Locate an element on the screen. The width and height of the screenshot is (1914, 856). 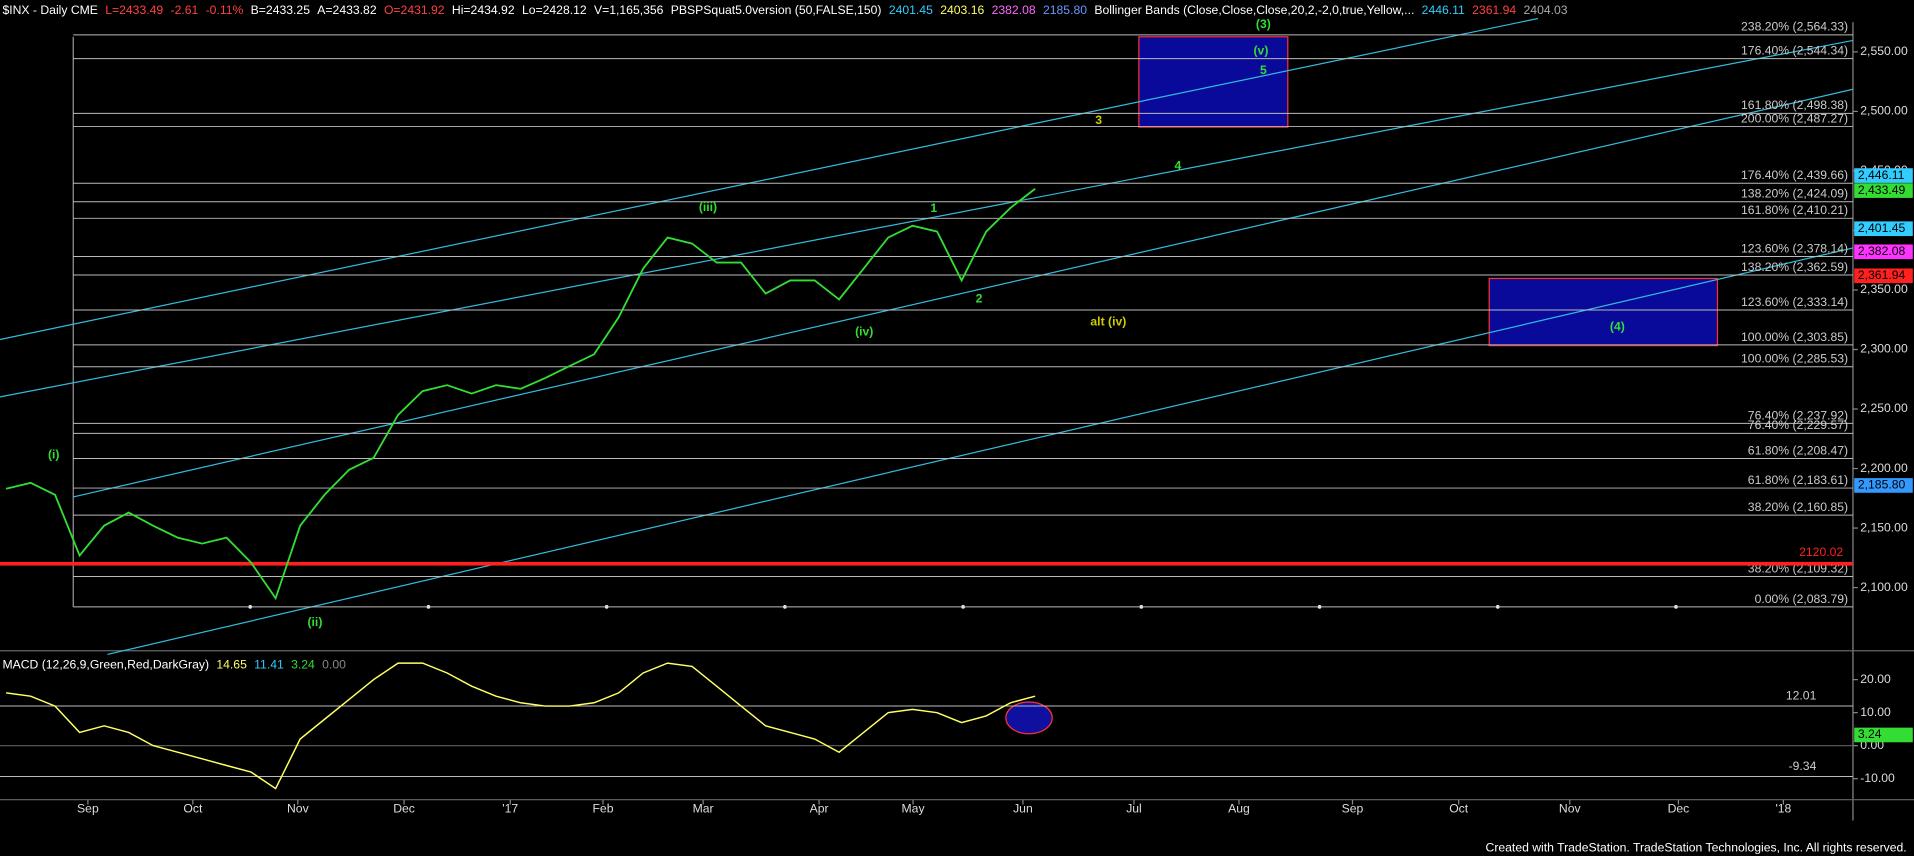
fib-label: 200.00% (2,487.27) is located at coordinates (1794, 118).